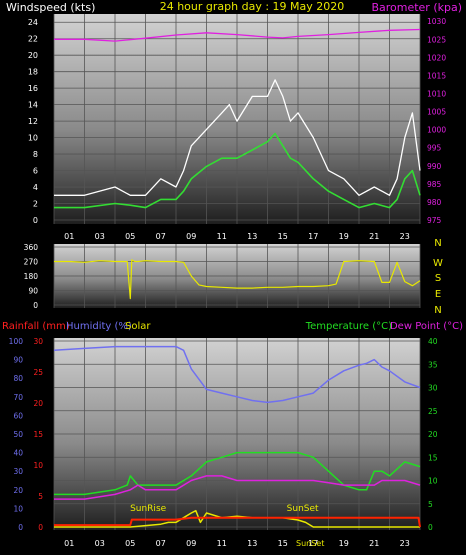 The width and height of the screenshot is (466, 555). I want to click on barometer-tick-label: 975, so click(434, 220).